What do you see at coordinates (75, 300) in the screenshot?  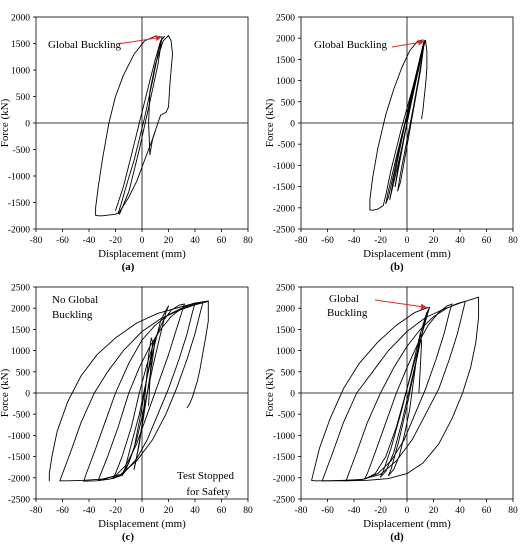 I see `annotation-text: No Global` at bounding box center [75, 300].